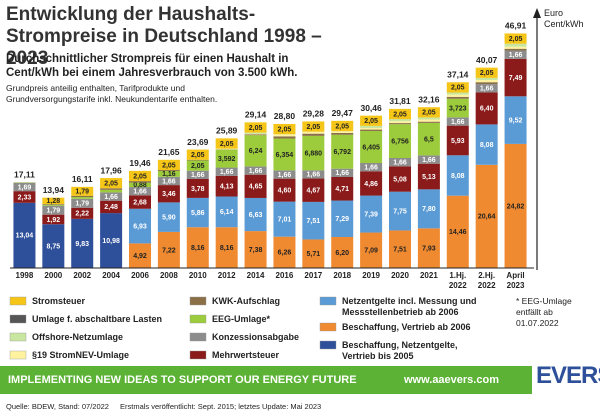 This screenshot has height=416, width=600. I want to click on data-label: 24,82, so click(516, 206).